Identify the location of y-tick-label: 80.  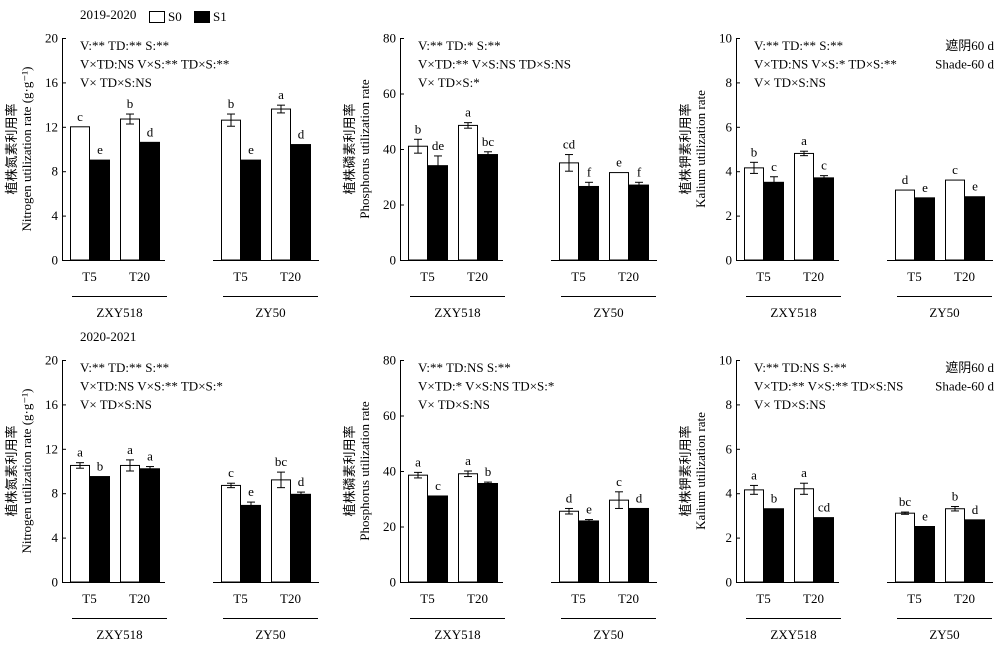
(389, 38).